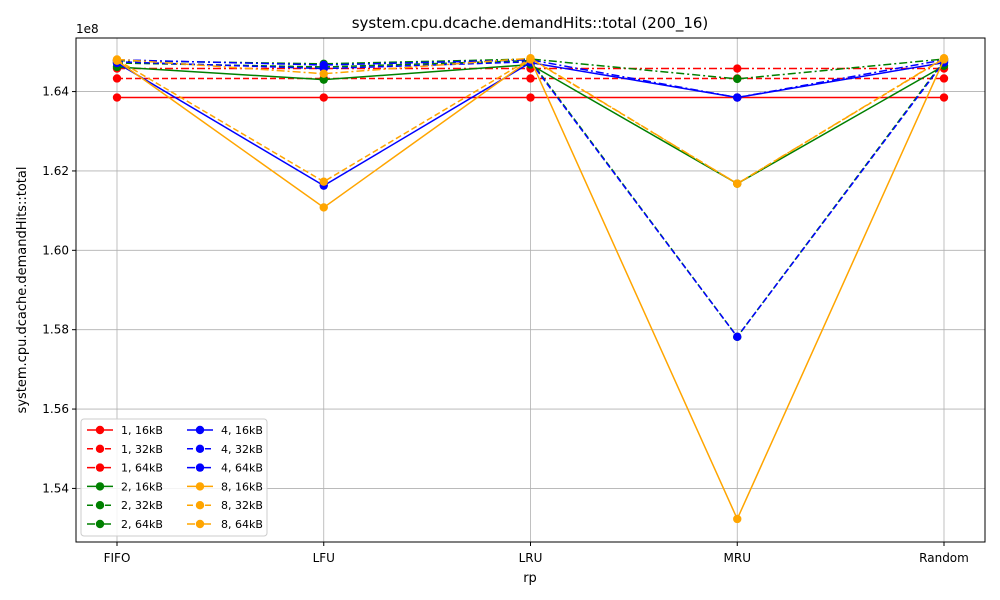 The height and width of the screenshot is (600, 1000). Describe the element at coordinates (22, 290) in the screenshot. I see `y-axis-label: system.cpu.dcache.demandHits::total` at that location.